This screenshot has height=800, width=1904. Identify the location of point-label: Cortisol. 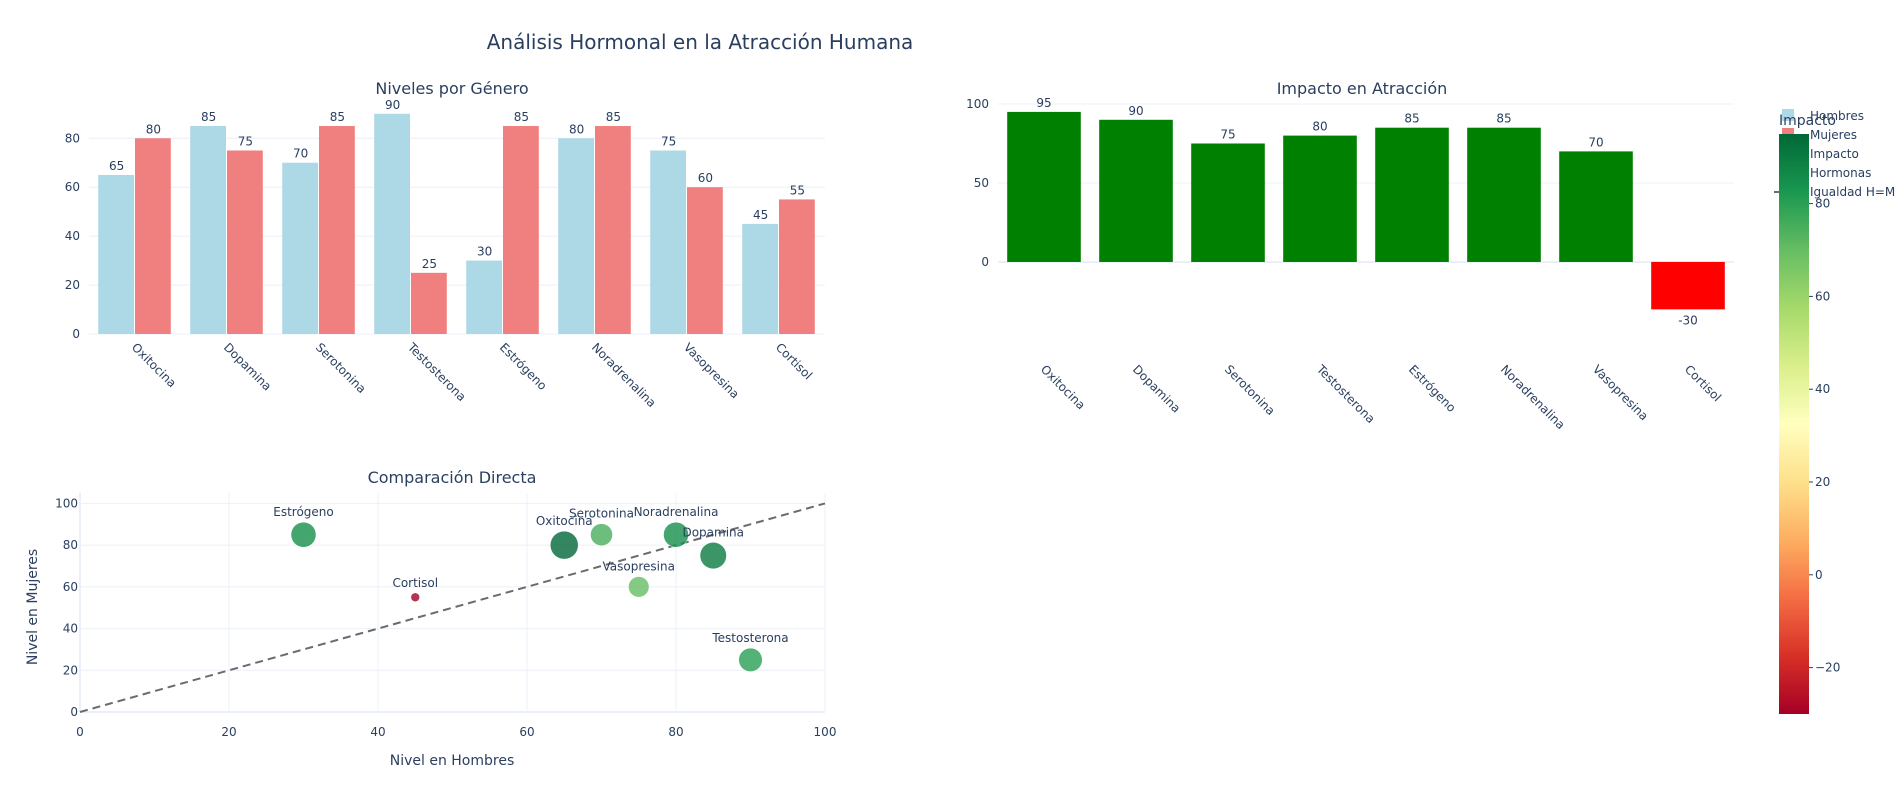
(415, 583).